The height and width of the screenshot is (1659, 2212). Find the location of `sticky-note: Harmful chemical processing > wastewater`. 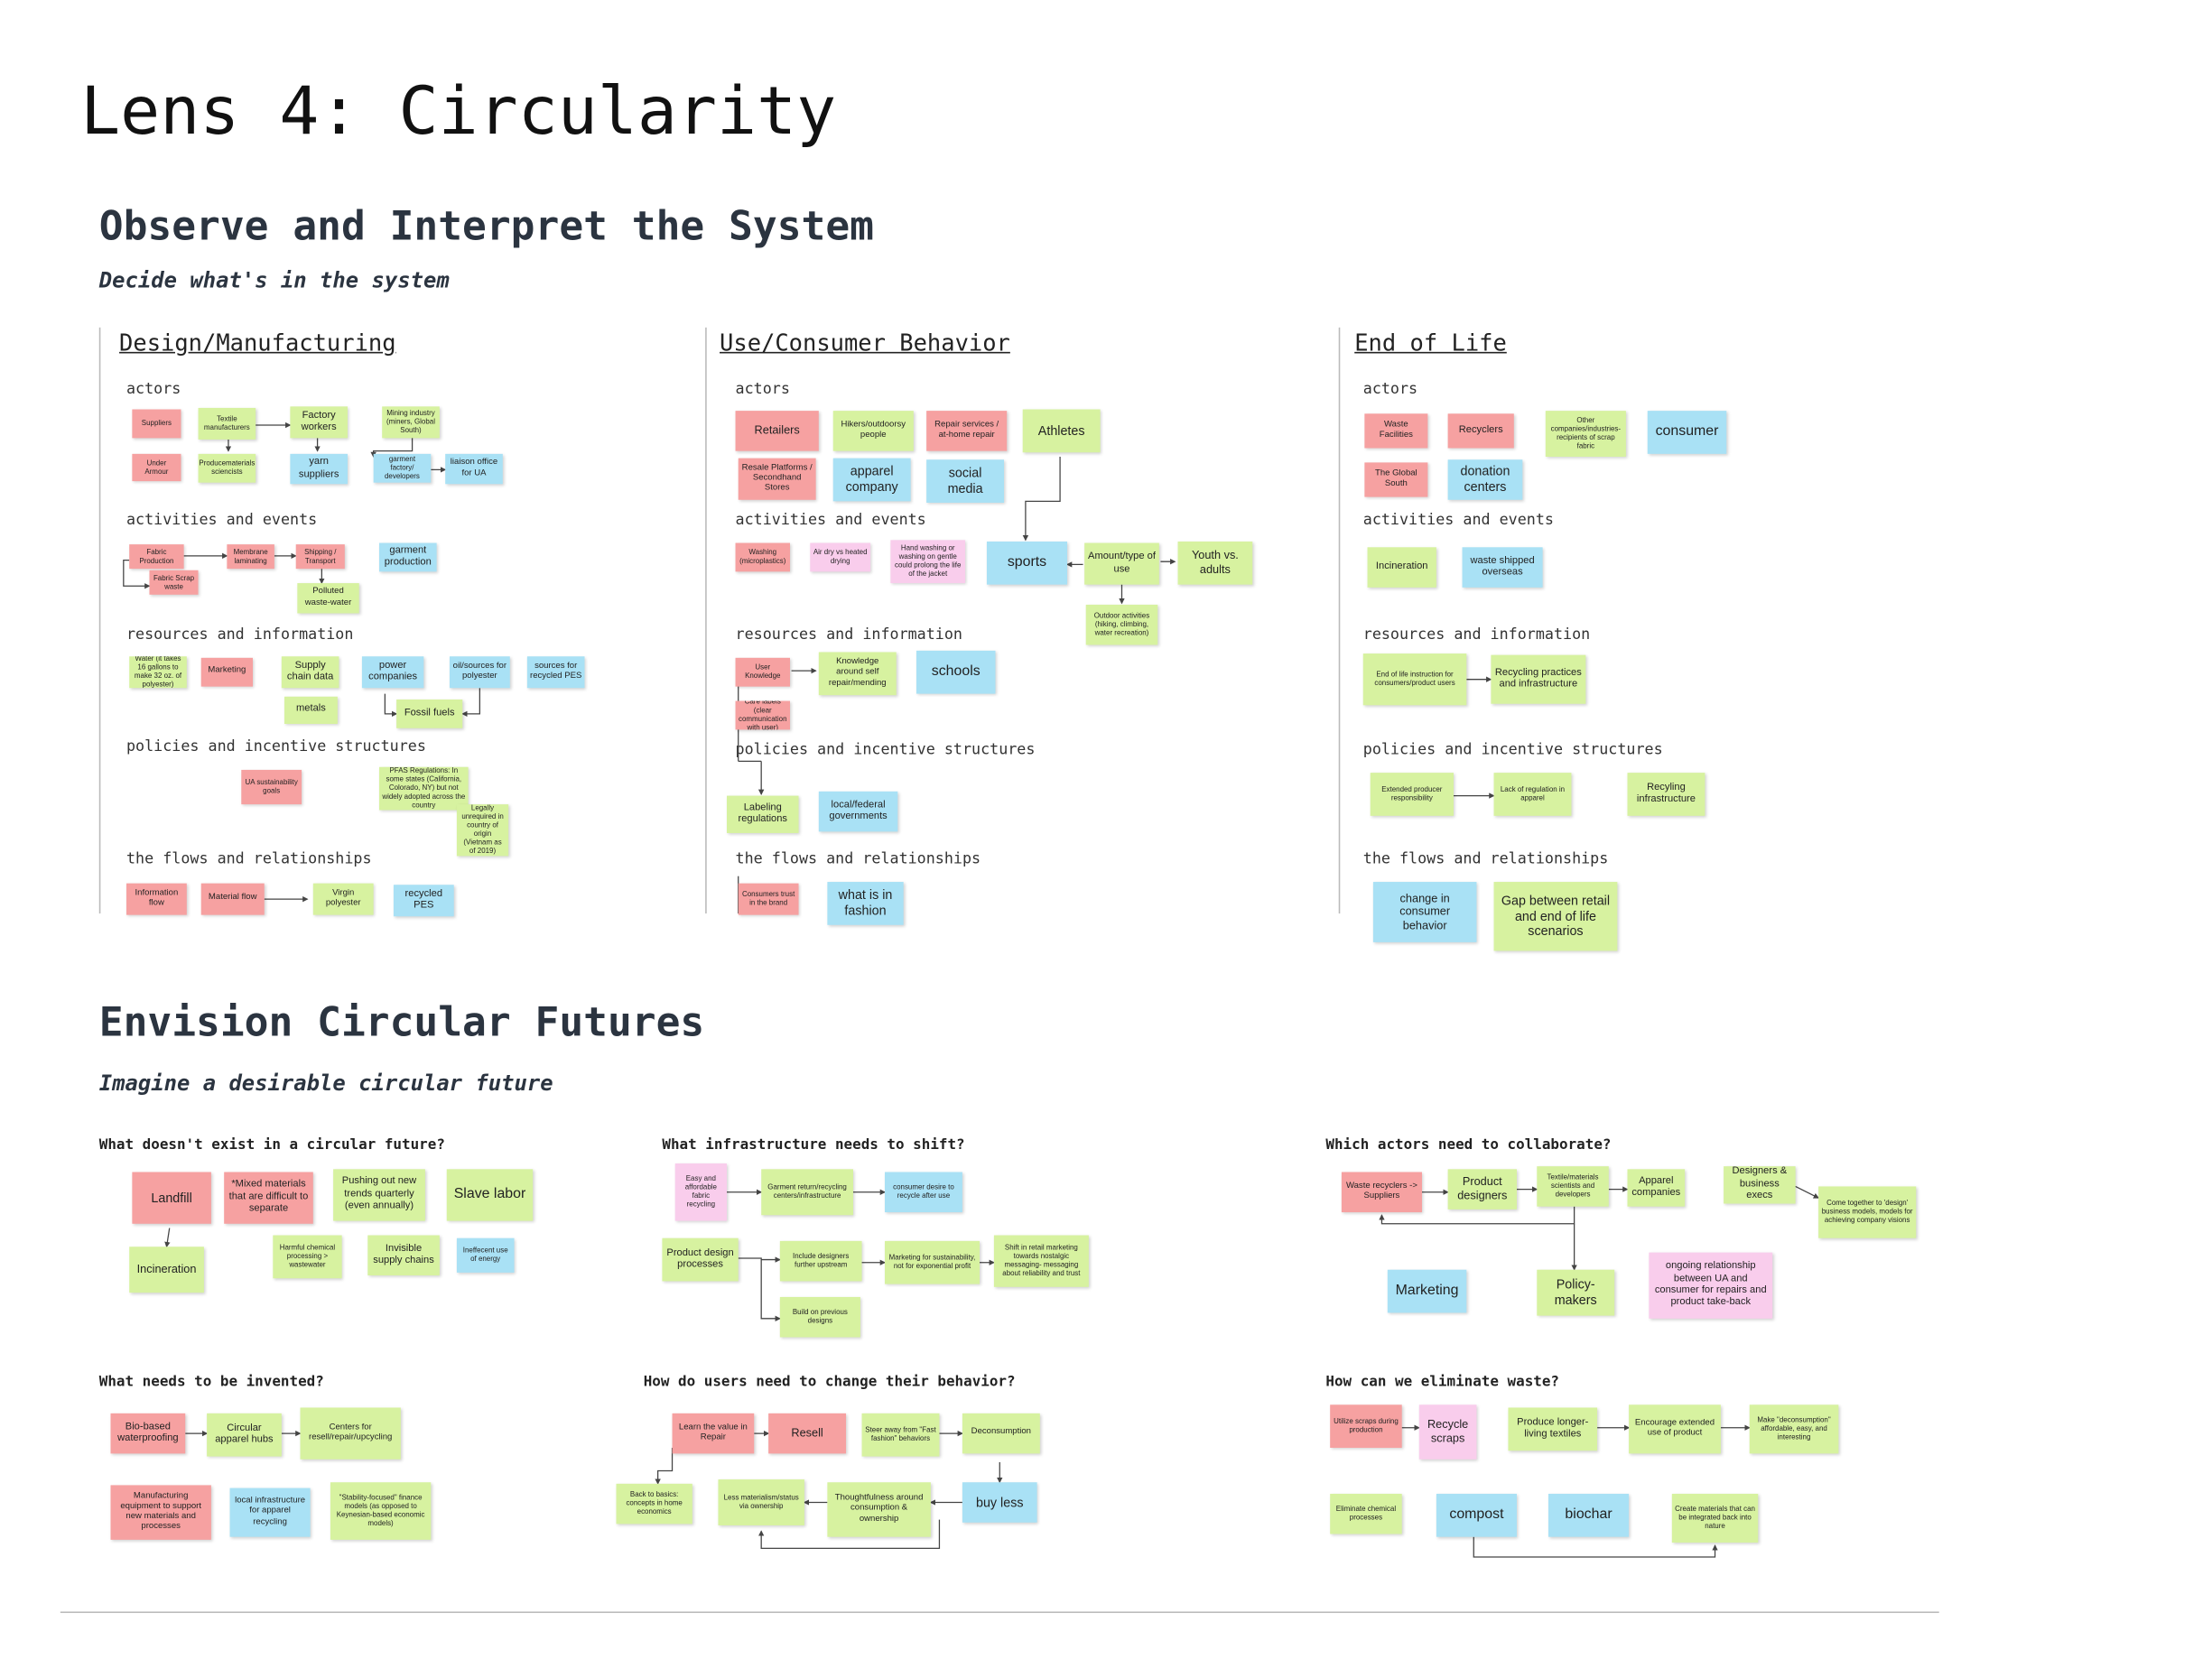

sticky-note: Harmful chemical processing > wastewater is located at coordinates (307, 1257).